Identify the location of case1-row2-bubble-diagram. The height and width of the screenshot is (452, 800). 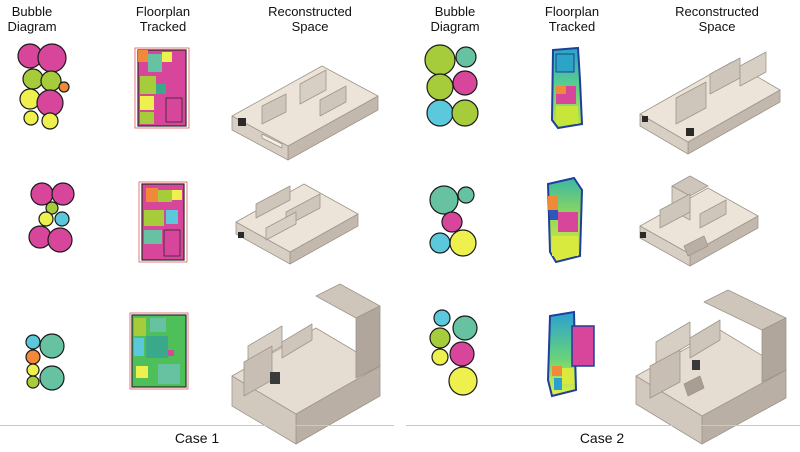
(51, 217).